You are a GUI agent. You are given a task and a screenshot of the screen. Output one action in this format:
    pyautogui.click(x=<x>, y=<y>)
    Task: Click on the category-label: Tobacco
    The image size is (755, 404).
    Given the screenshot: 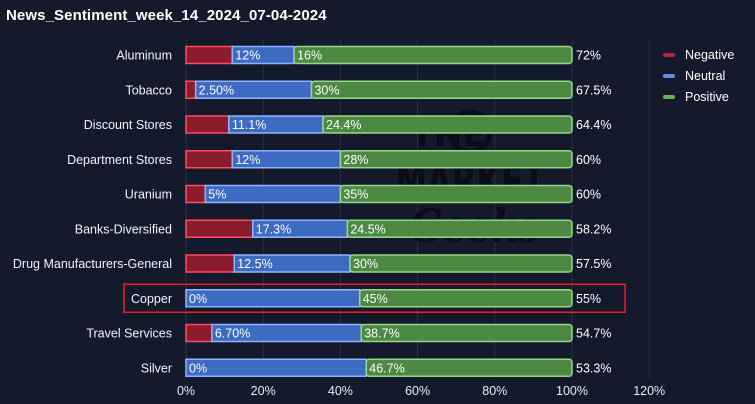 What is the action you would take?
    pyautogui.click(x=148, y=90)
    